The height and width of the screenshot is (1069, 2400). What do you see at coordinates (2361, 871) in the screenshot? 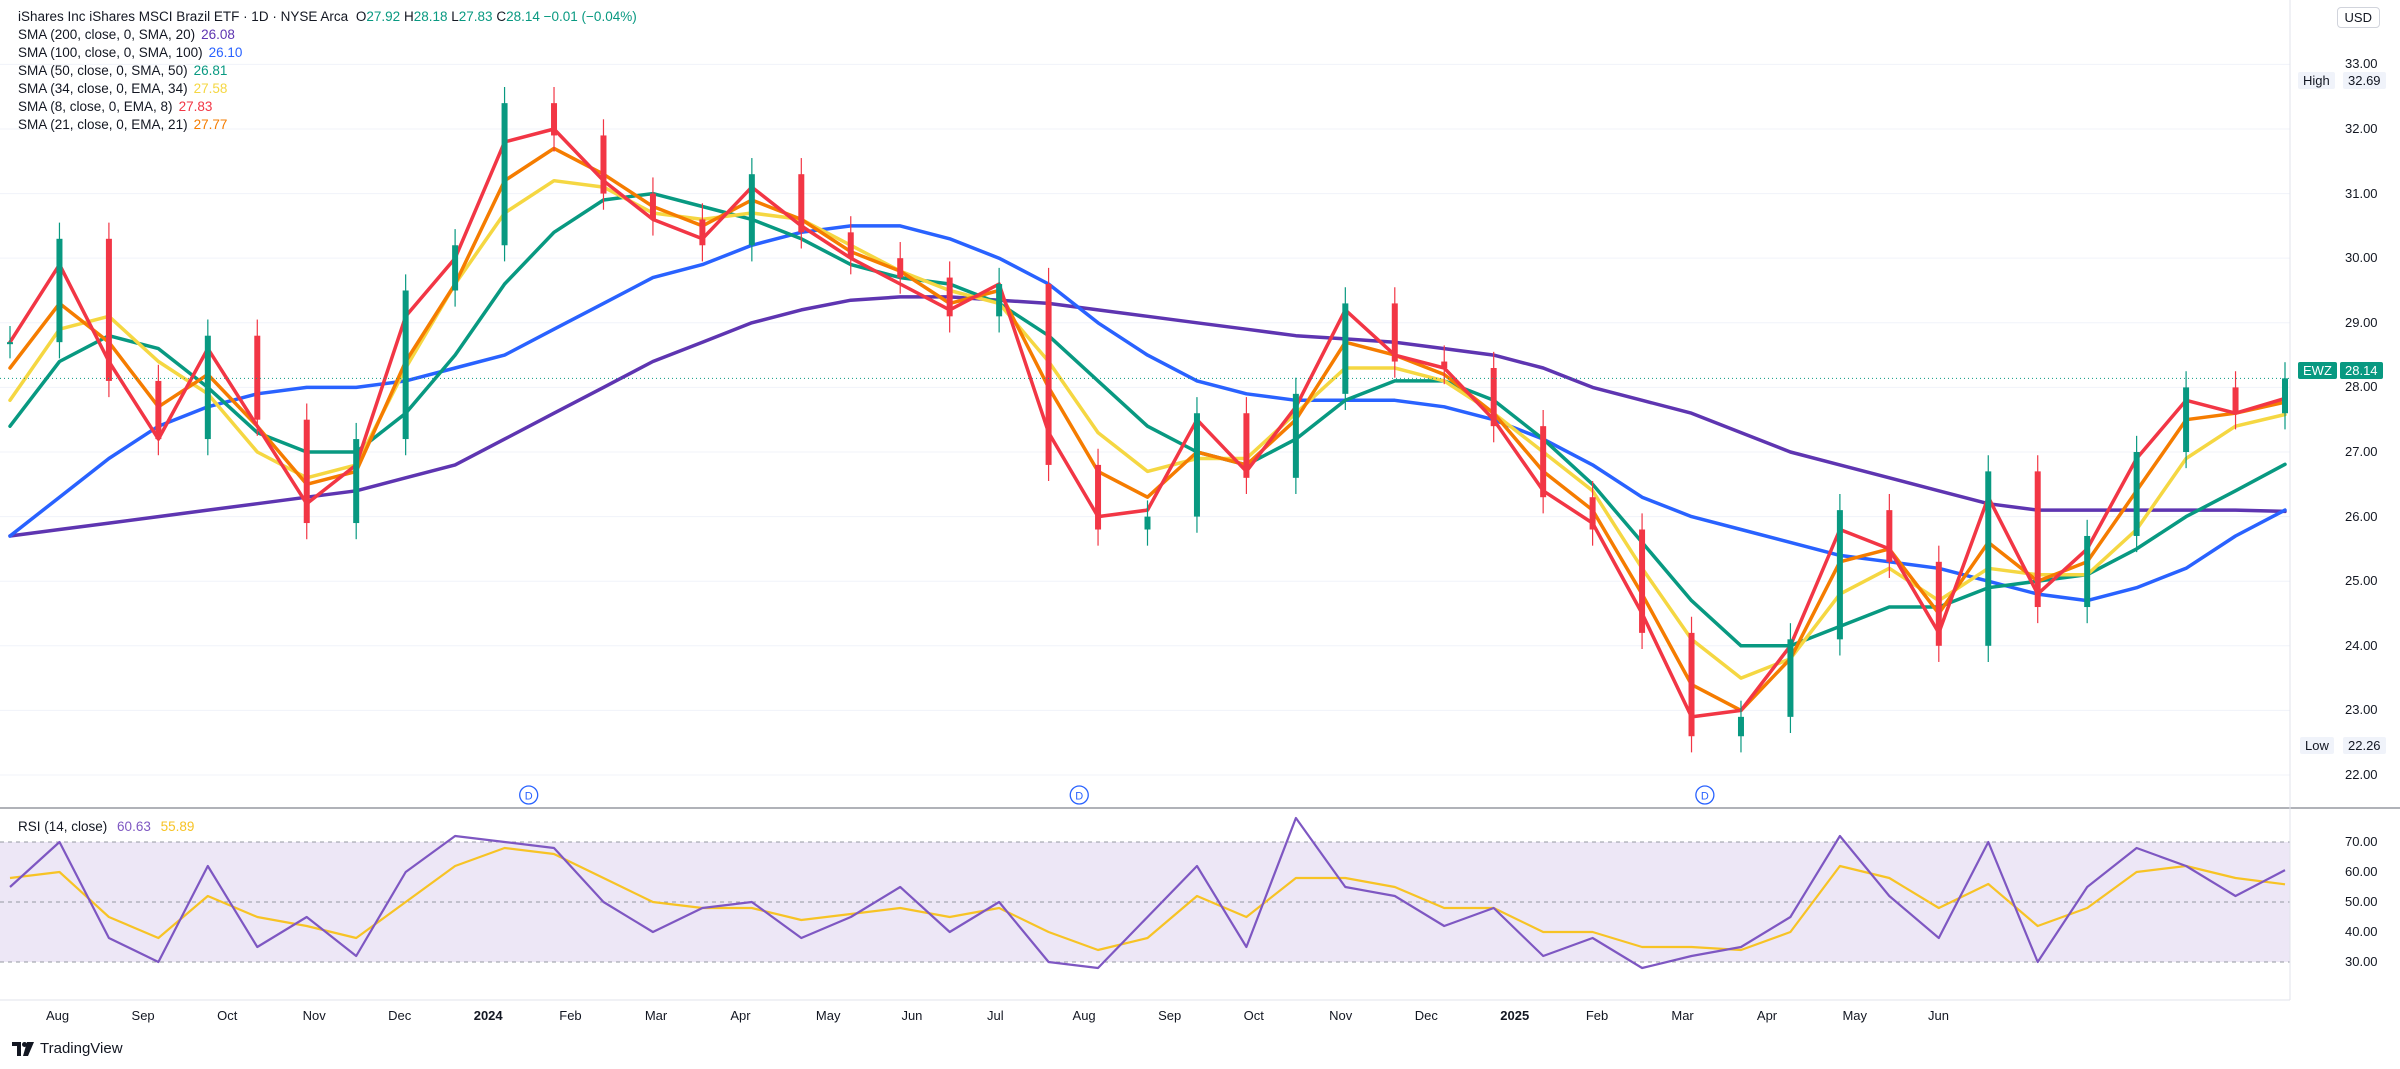
I see `rsi-tick-label: 60.00` at bounding box center [2361, 871].